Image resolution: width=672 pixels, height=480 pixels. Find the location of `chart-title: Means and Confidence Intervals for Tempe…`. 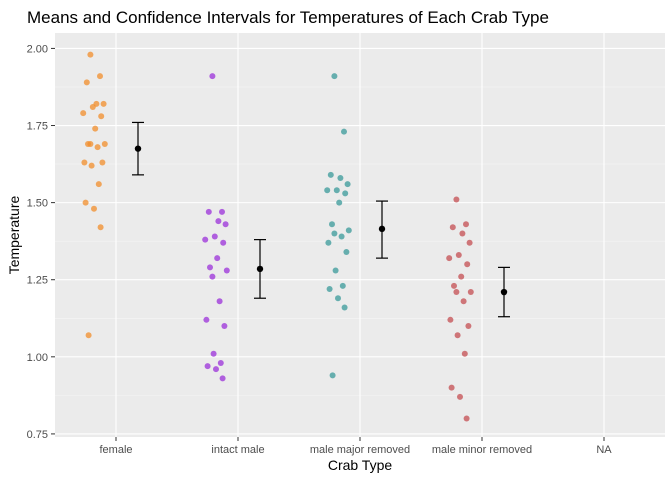

chart-title: Means and Confidence Intervals for Tempe… is located at coordinates (288, 17).